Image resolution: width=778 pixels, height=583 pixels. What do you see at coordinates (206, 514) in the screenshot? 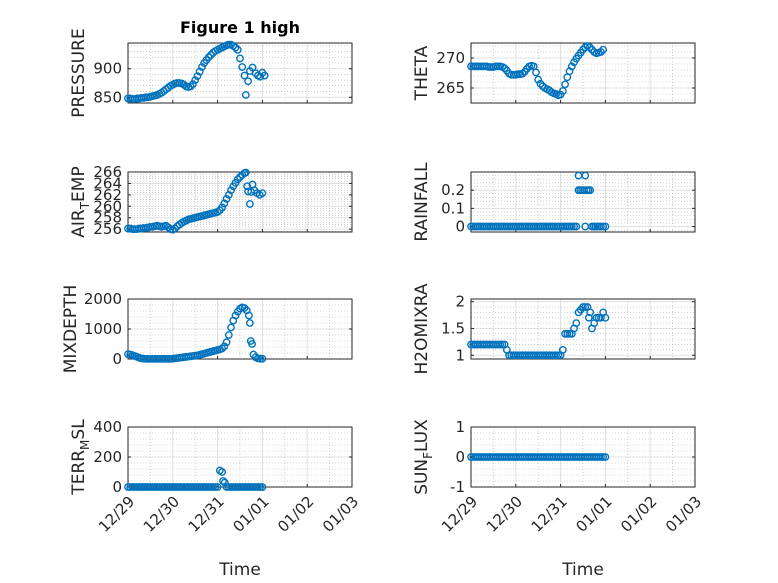
I see `chart-6-xtick-label: 12/31` at bounding box center [206, 514].